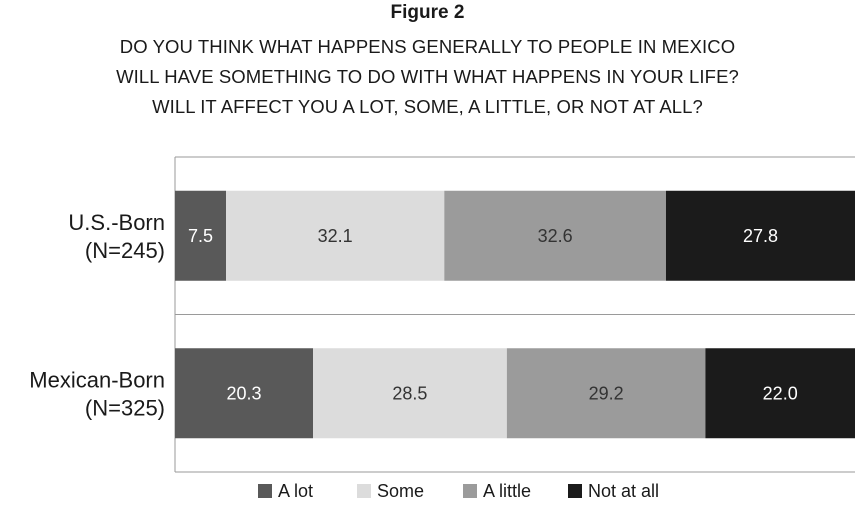  I want to click on legend-label: Not at all, so click(623, 491).